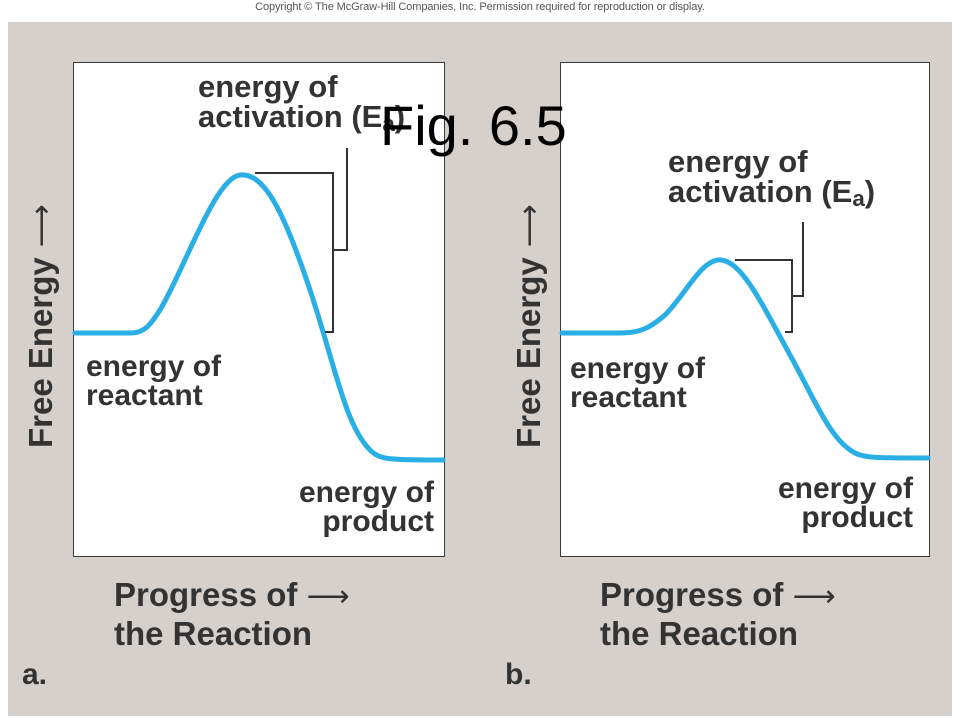 This screenshot has width=960, height=720. Describe the element at coordinates (154, 366) in the screenshot. I see `reactant-label-line1-a: energy of` at that location.